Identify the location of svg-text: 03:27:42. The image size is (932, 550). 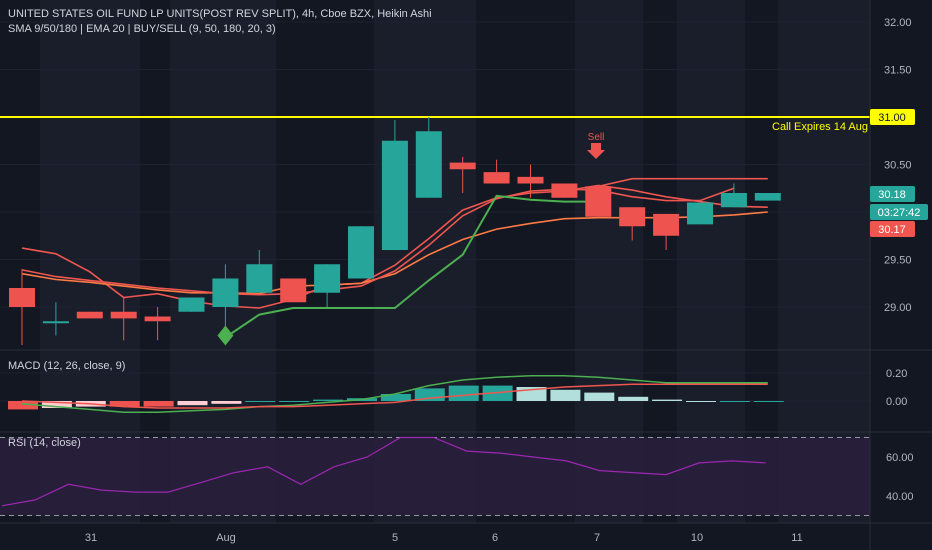
(899, 213).